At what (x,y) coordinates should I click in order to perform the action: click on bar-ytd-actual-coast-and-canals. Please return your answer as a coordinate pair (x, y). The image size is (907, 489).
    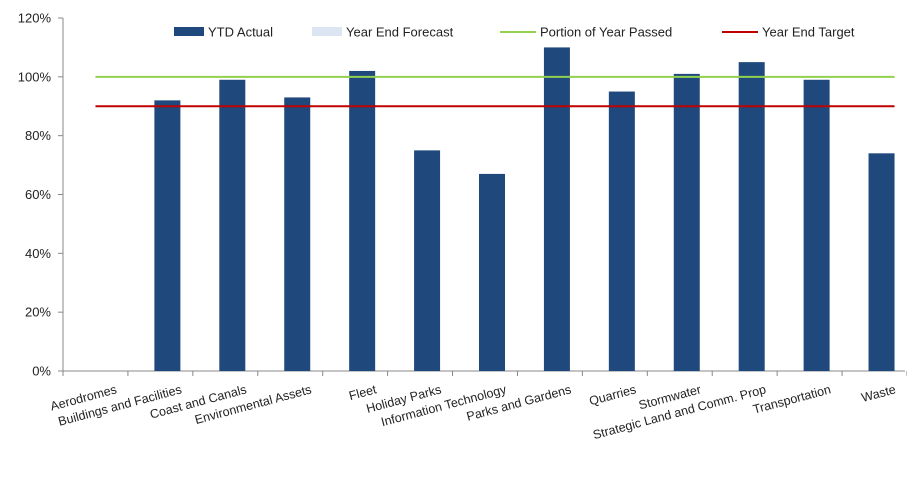
    Looking at the image, I should click on (232, 225).